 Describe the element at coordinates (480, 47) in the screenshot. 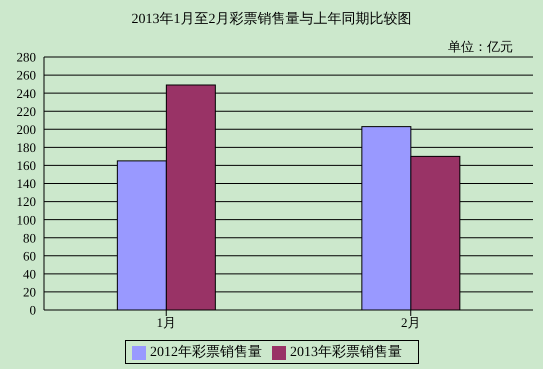

I see `text: 单位：亿元` at that location.